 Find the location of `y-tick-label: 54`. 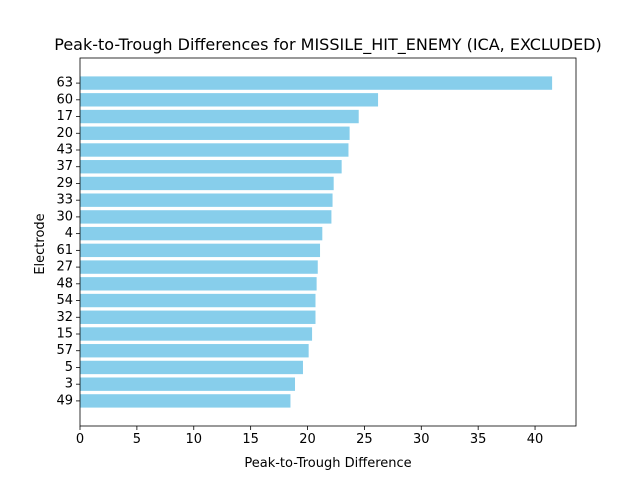

y-tick-label: 54 is located at coordinates (64, 300).